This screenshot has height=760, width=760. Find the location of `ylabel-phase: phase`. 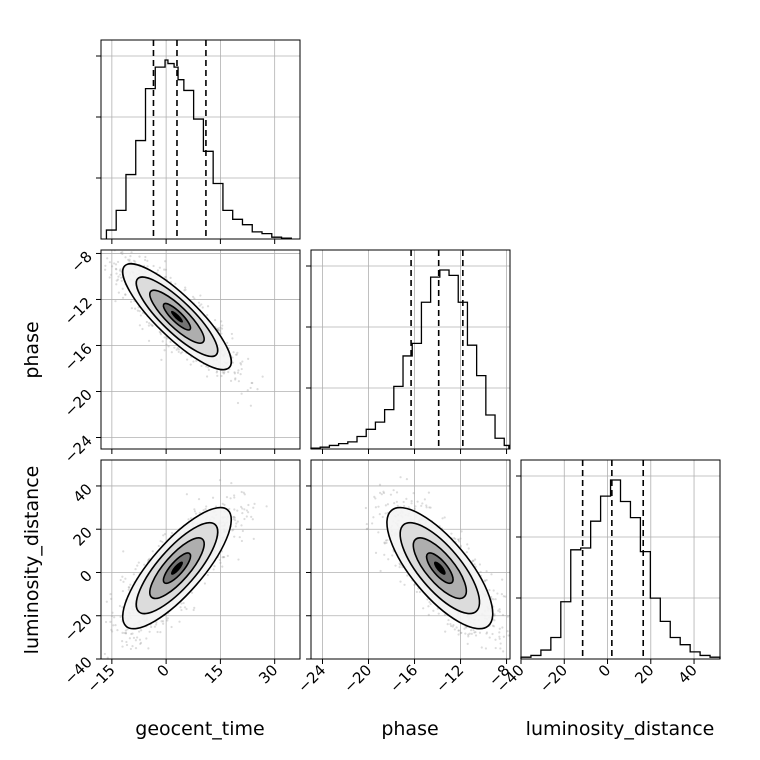

ylabel-phase: phase is located at coordinates (32, 349).